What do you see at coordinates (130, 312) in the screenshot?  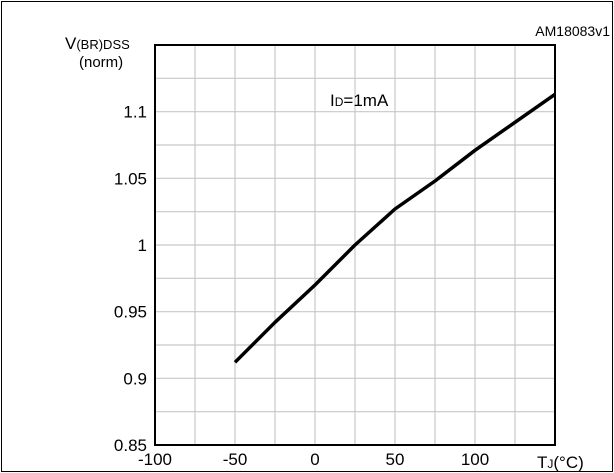 I see `y-tick-label: 0.95` at bounding box center [130, 312].